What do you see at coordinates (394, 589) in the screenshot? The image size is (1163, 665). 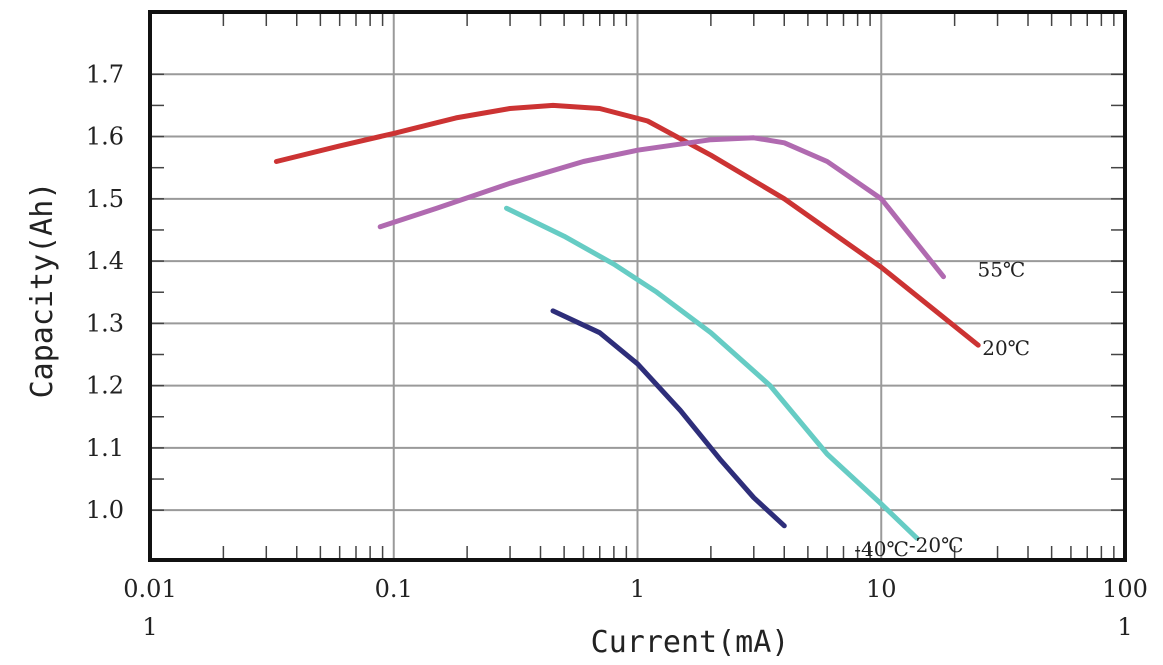 I see `x-tick-label-1: 0.1` at bounding box center [394, 589].